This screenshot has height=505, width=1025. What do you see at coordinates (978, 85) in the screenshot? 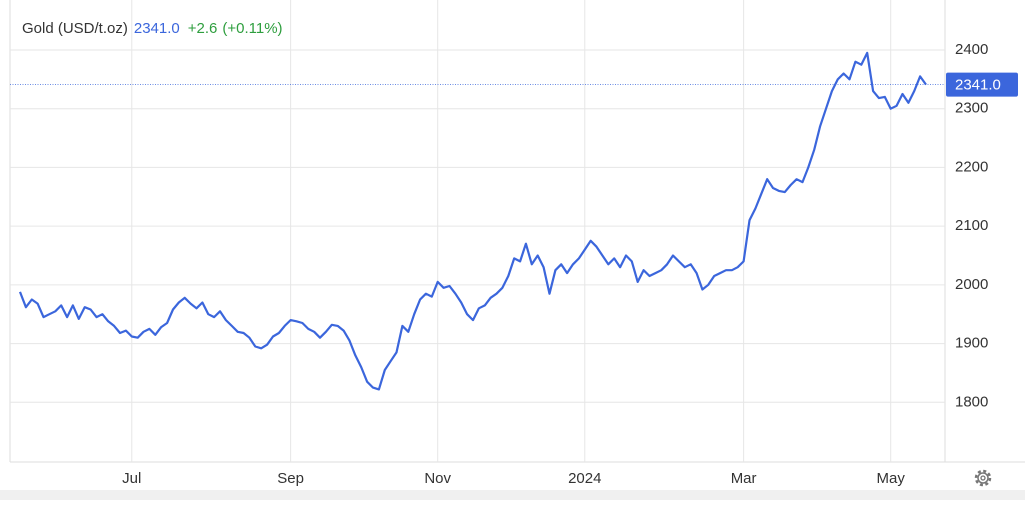
I see `price-tag-label: 2341.0` at bounding box center [978, 85].